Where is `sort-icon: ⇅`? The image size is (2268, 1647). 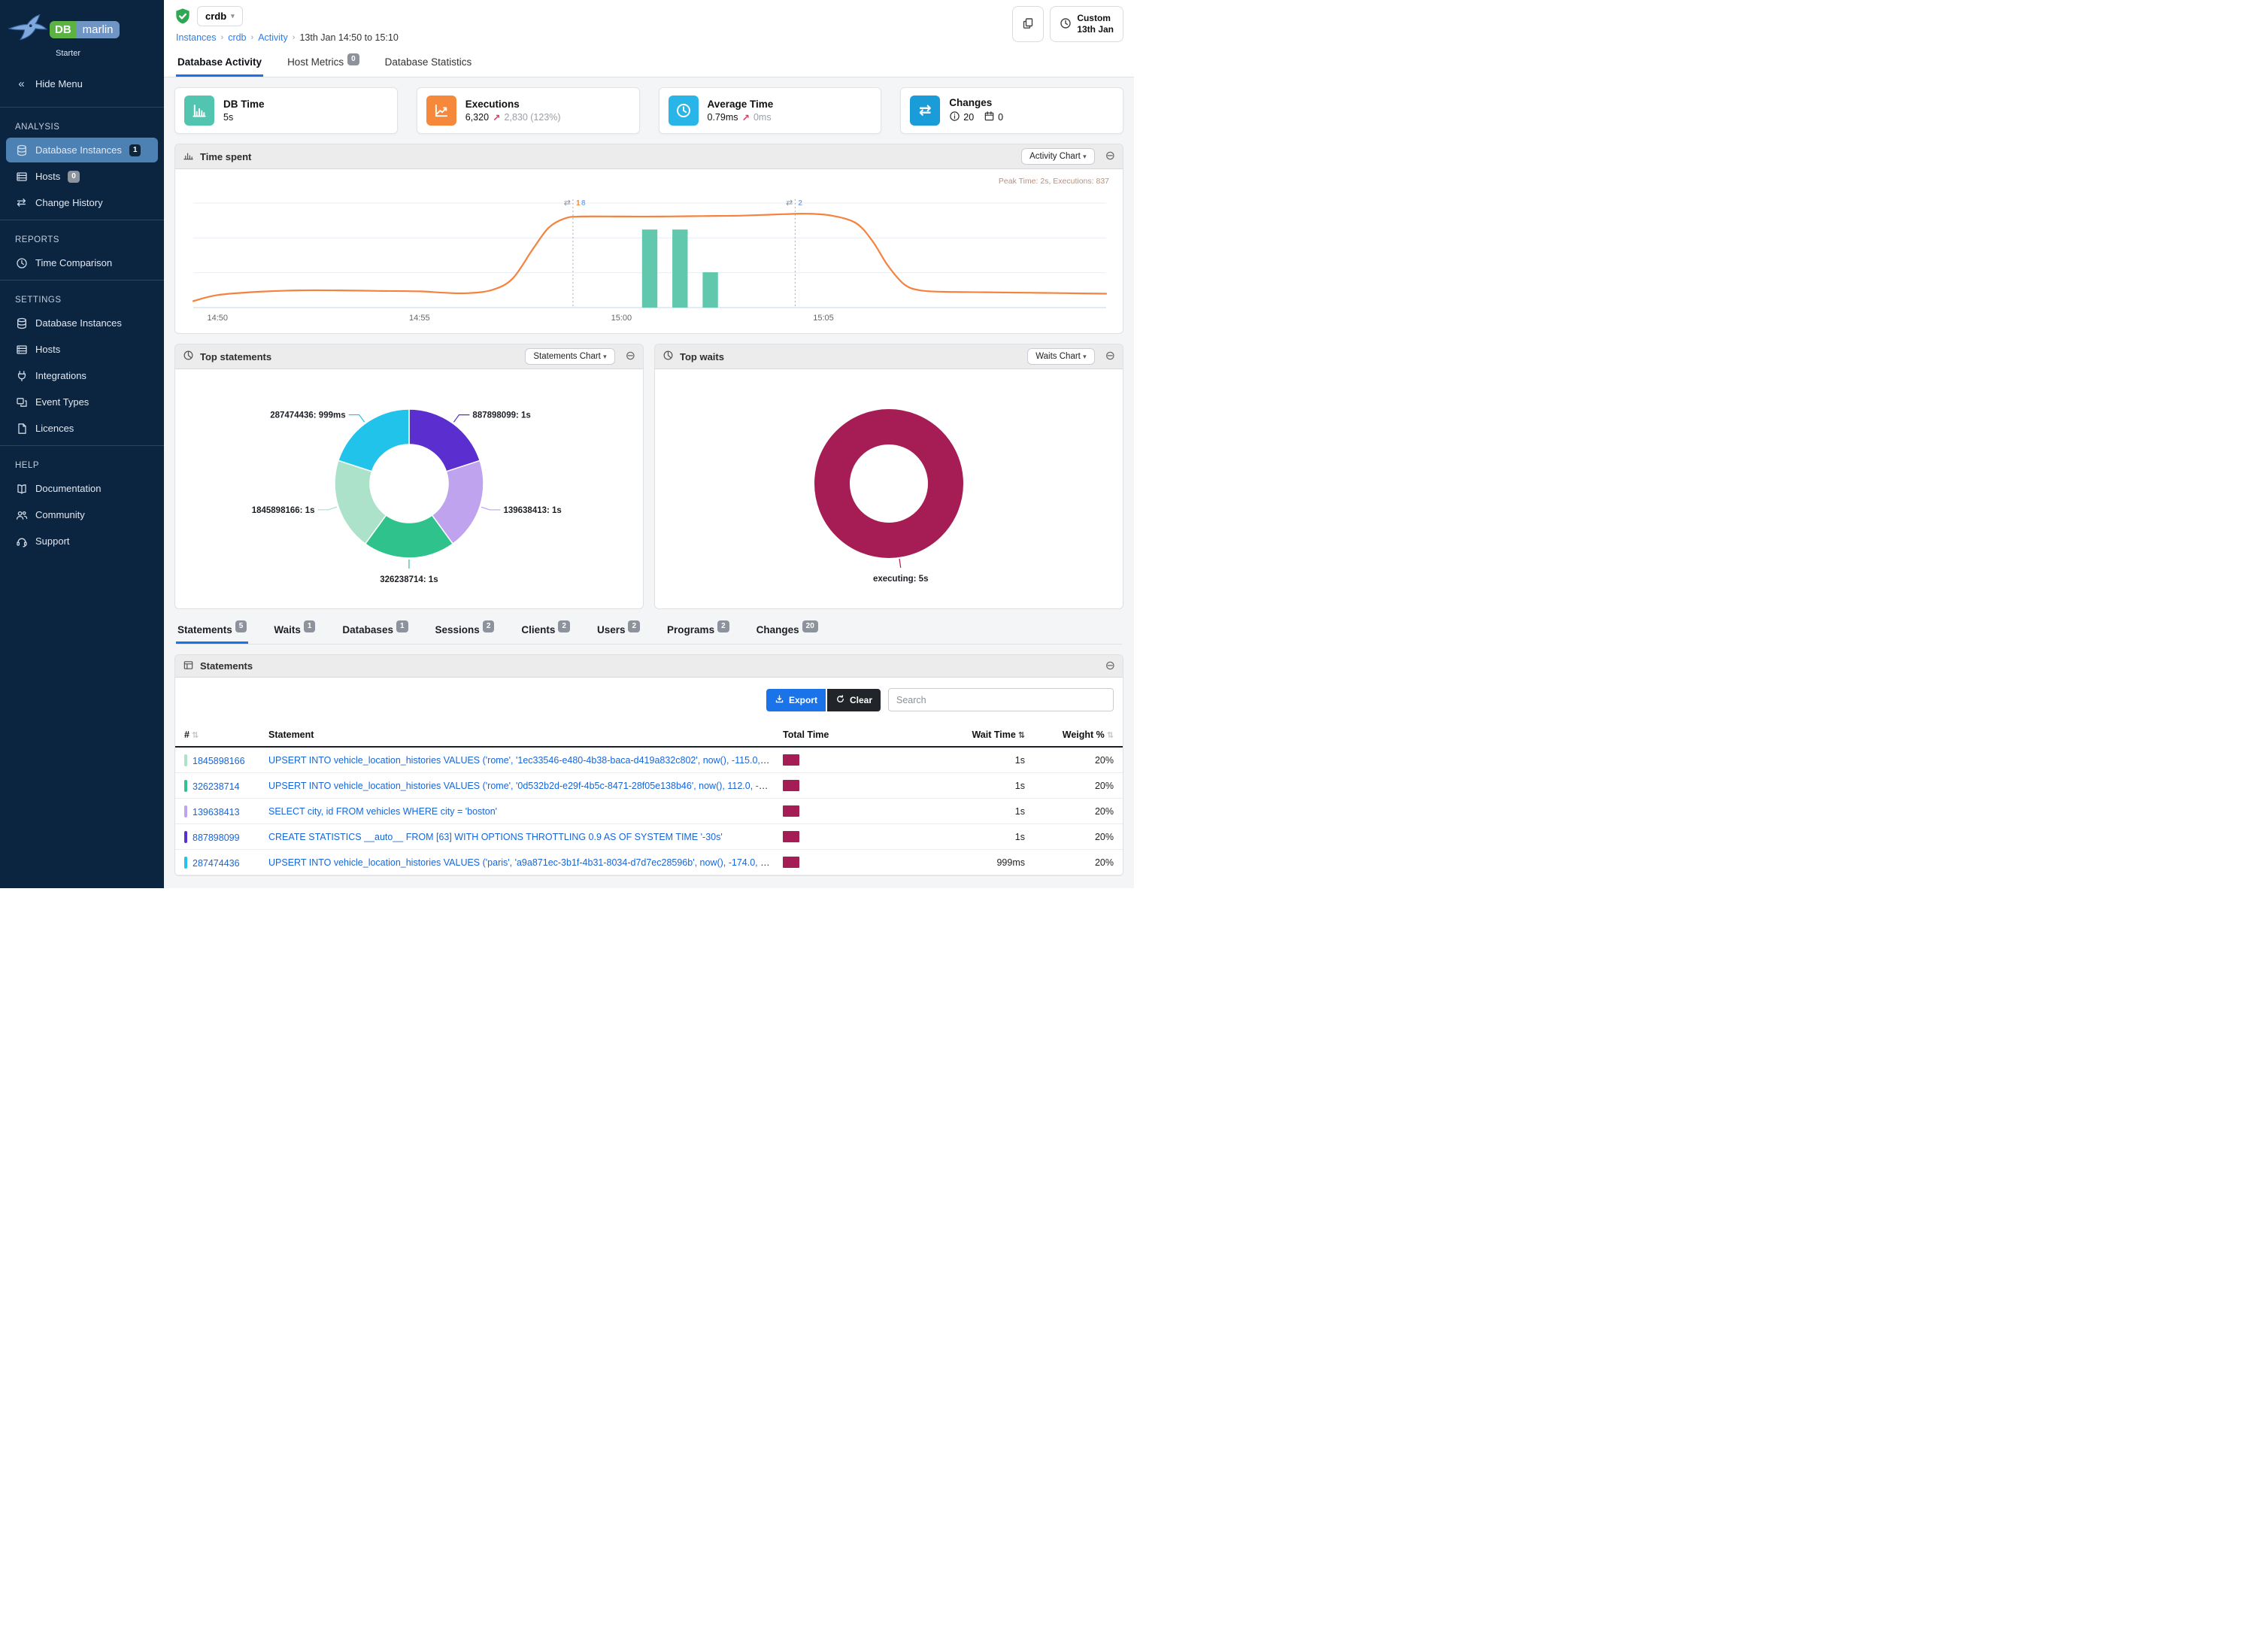 sort-icon: ⇅ is located at coordinates (1021, 735).